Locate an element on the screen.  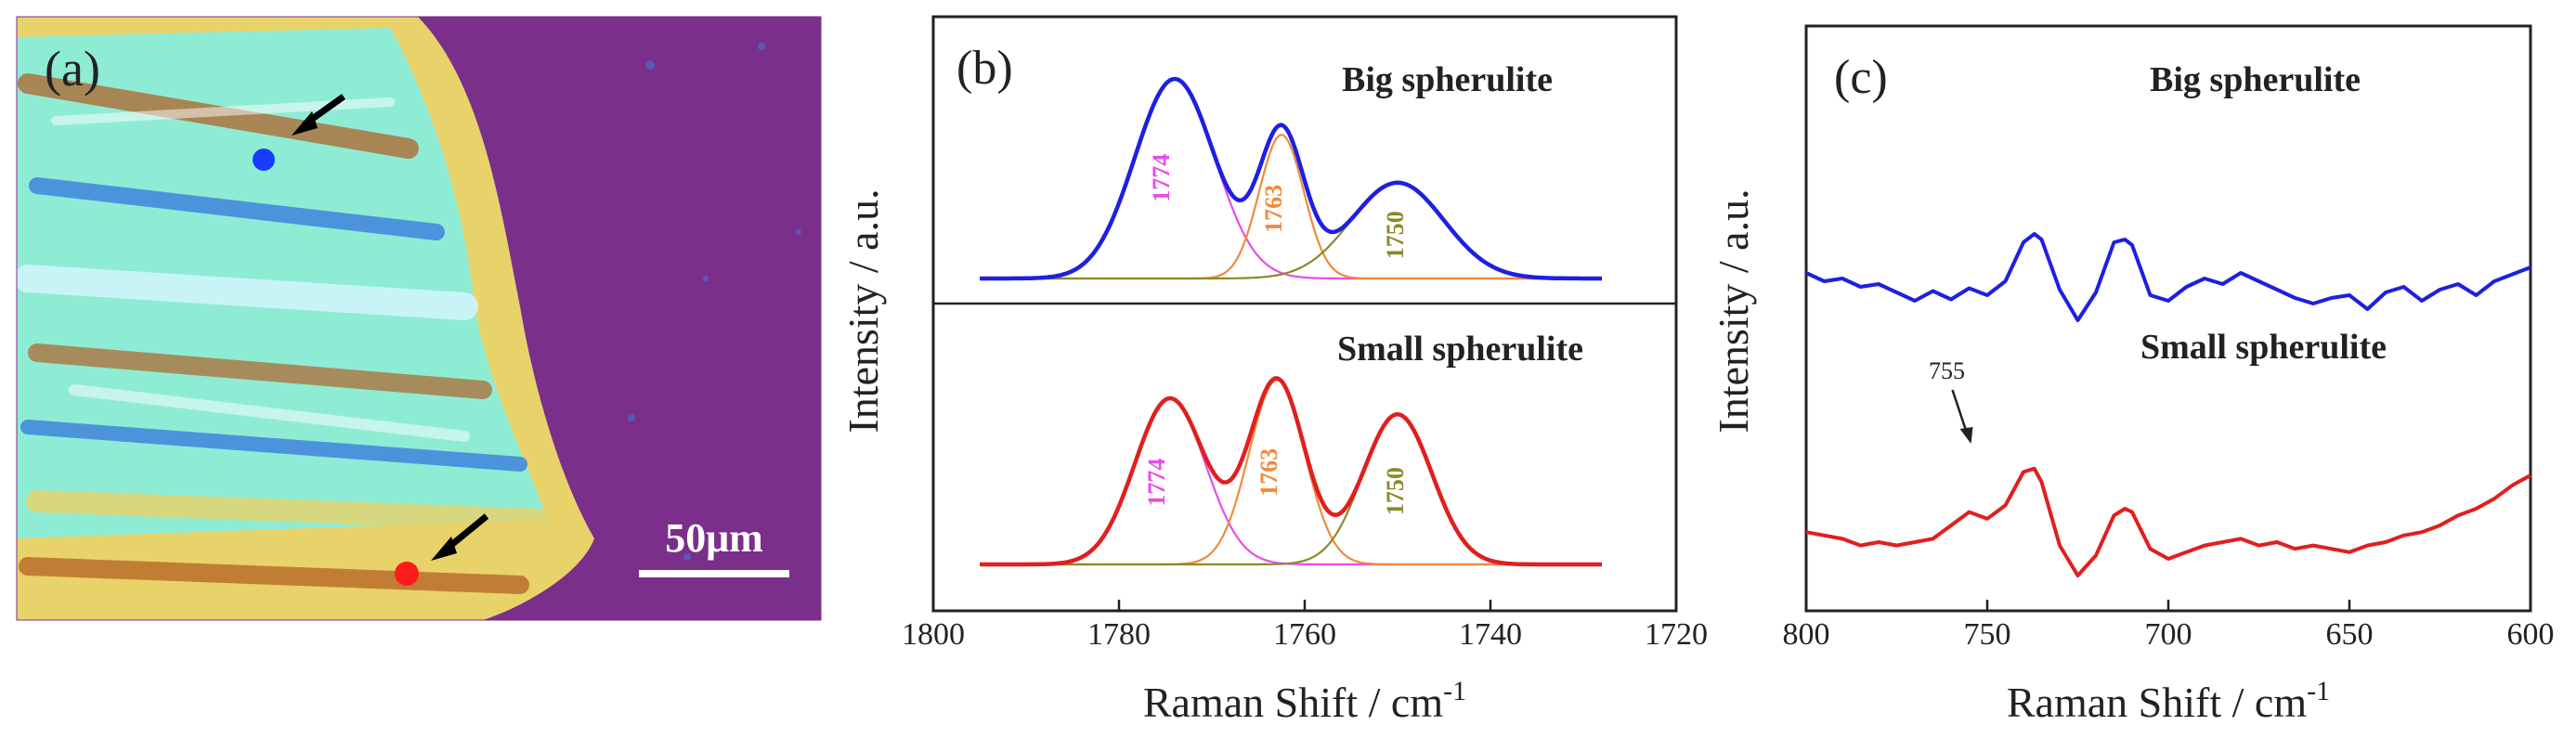
panel-b-label: (b) is located at coordinates (984, 68).